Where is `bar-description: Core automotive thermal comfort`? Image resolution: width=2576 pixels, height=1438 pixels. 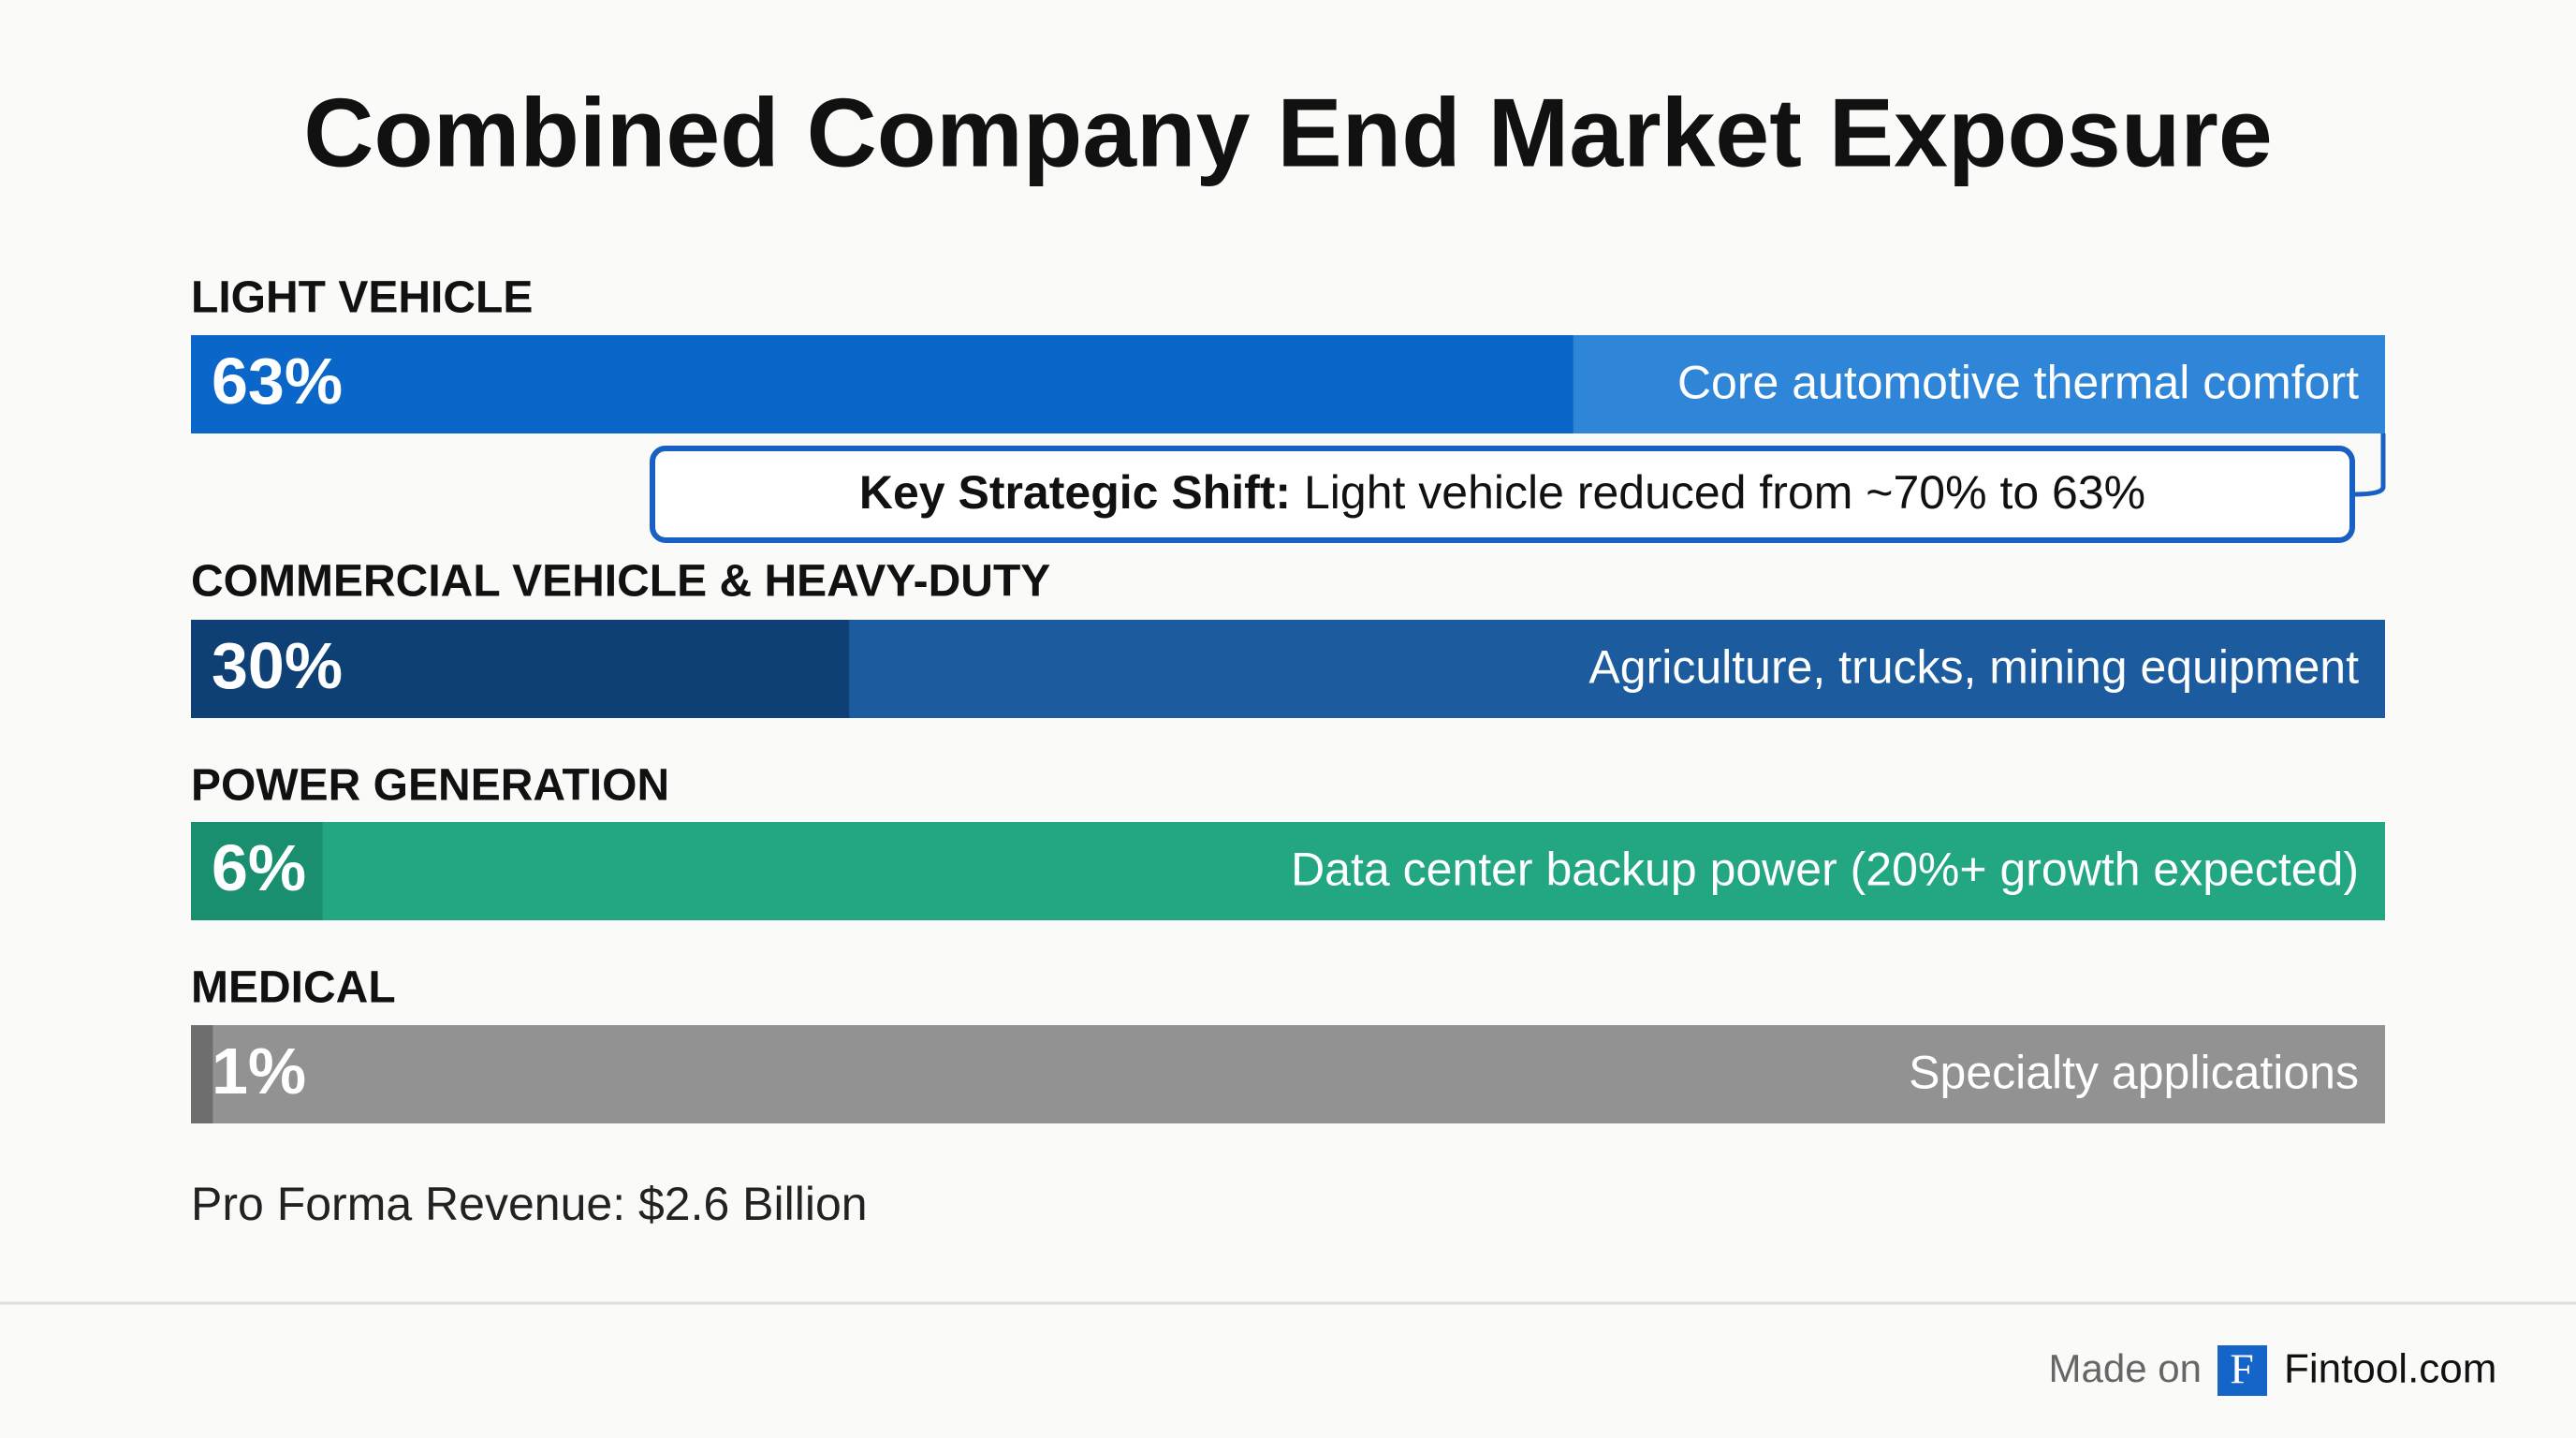 bar-description: Core automotive thermal comfort is located at coordinates (2018, 383).